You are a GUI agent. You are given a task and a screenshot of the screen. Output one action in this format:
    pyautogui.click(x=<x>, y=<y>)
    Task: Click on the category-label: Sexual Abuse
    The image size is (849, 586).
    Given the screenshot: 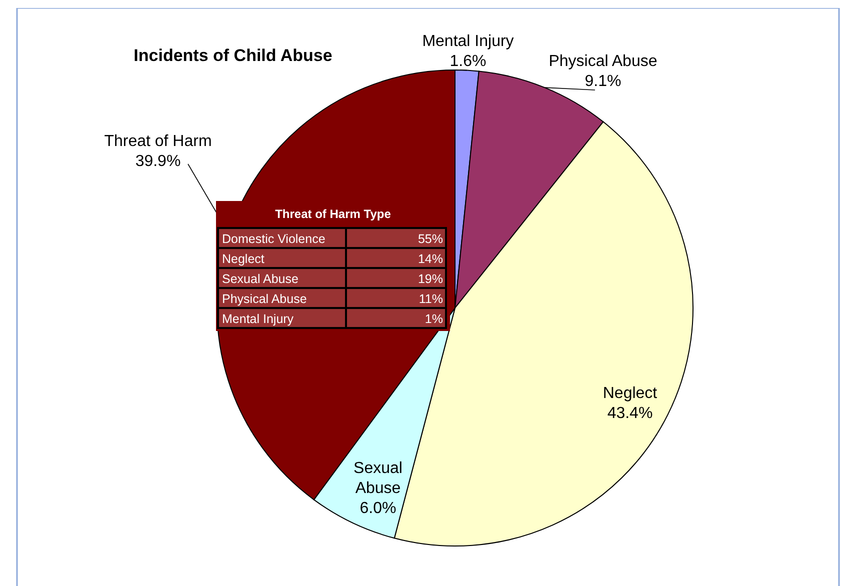 What is the action you would take?
    pyautogui.click(x=260, y=279)
    